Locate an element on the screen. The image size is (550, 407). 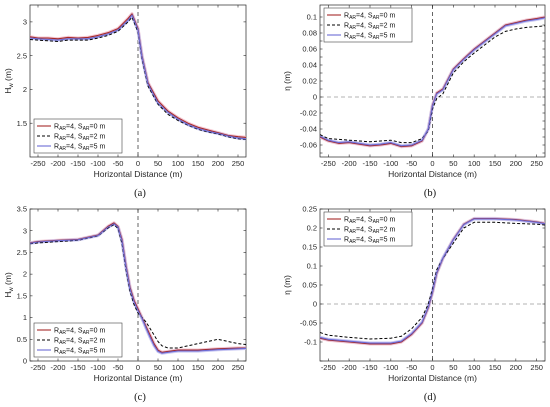
panel-label: (c) is located at coordinates (140, 397).